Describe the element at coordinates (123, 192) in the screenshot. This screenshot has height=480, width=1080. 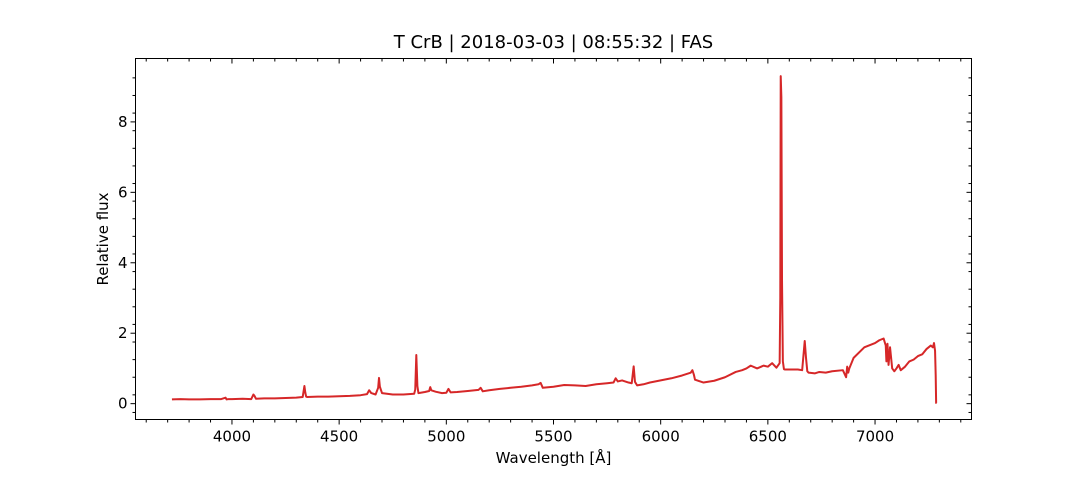
I see `y-tick-label: 6` at that location.